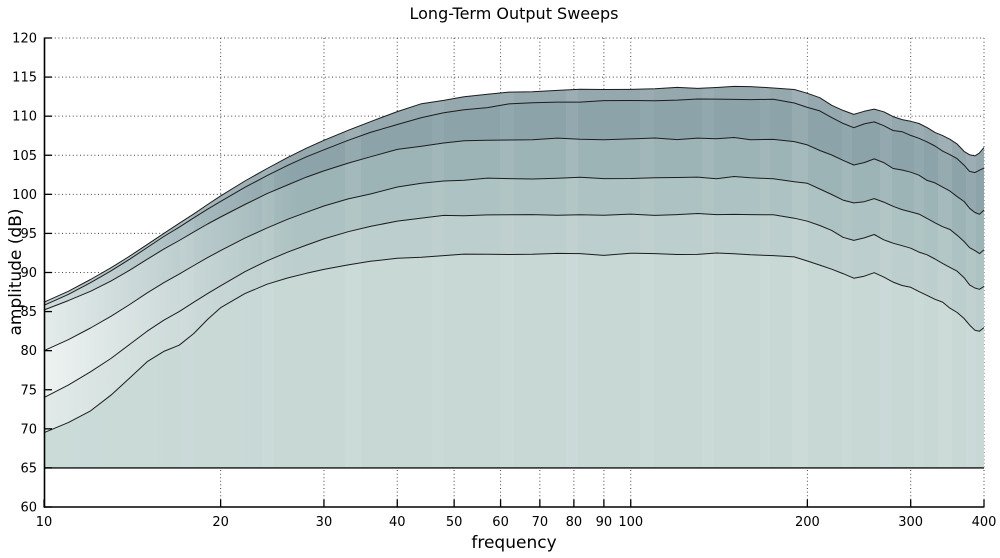  I want to click on y-tick-label: 60, so click(28, 508).